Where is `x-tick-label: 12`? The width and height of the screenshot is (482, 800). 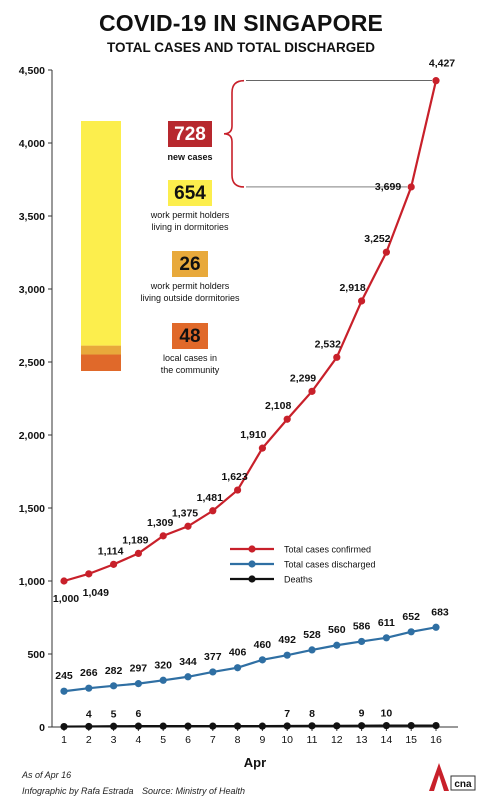
x-tick-label: 12 is located at coordinates (337, 740).